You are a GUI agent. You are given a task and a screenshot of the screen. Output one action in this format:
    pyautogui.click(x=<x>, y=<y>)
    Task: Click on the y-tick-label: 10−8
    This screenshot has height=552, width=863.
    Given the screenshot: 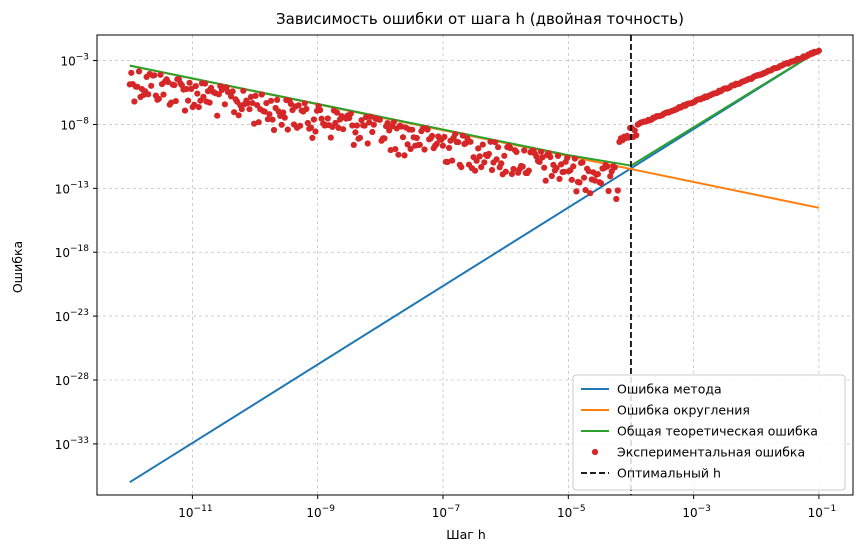 What is the action you would take?
    pyautogui.click(x=74, y=124)
    